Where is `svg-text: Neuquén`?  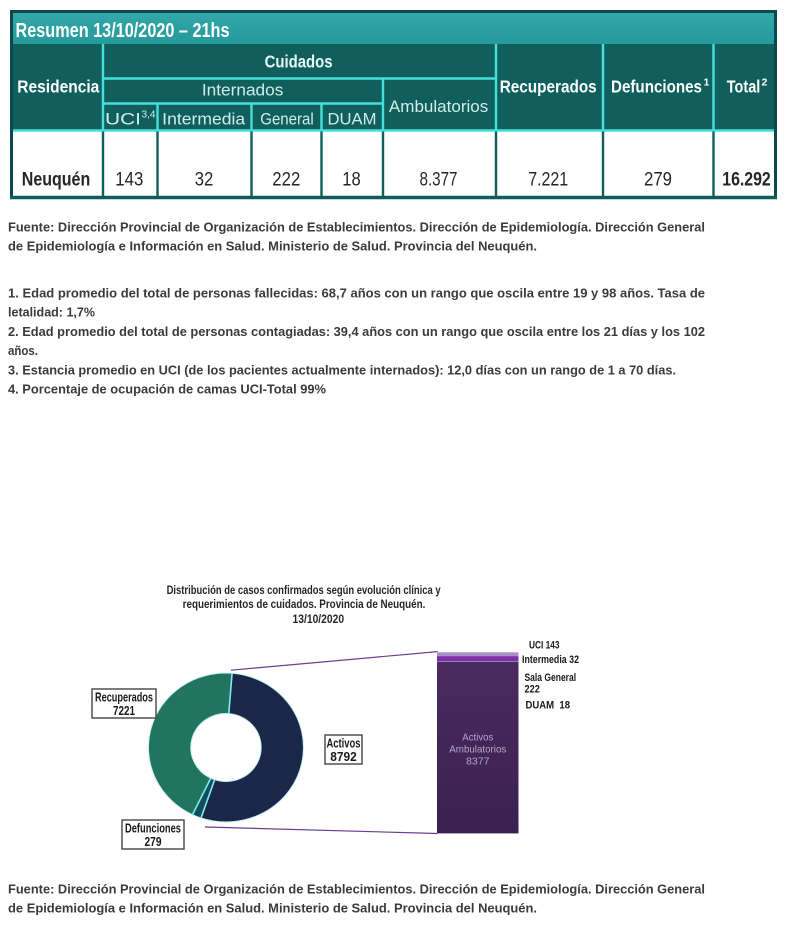 svg-text: Neuquén is located at coordinates (56, 180).